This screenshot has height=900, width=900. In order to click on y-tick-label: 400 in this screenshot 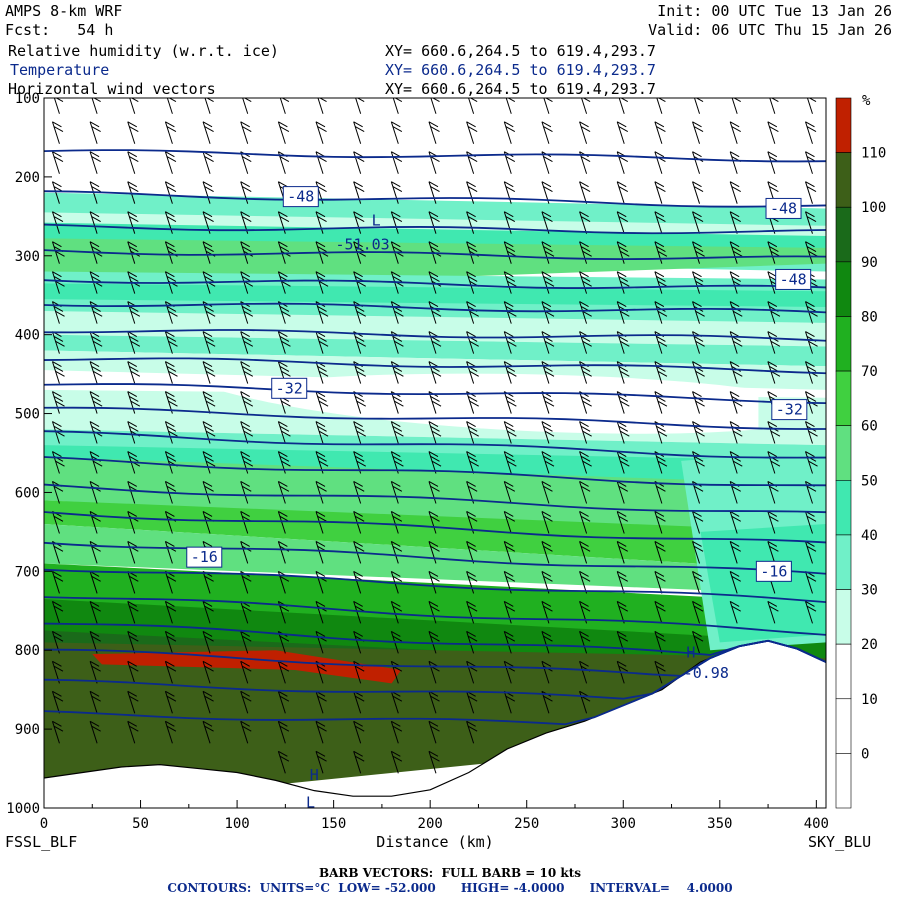, I will do `click(27, 336)`.